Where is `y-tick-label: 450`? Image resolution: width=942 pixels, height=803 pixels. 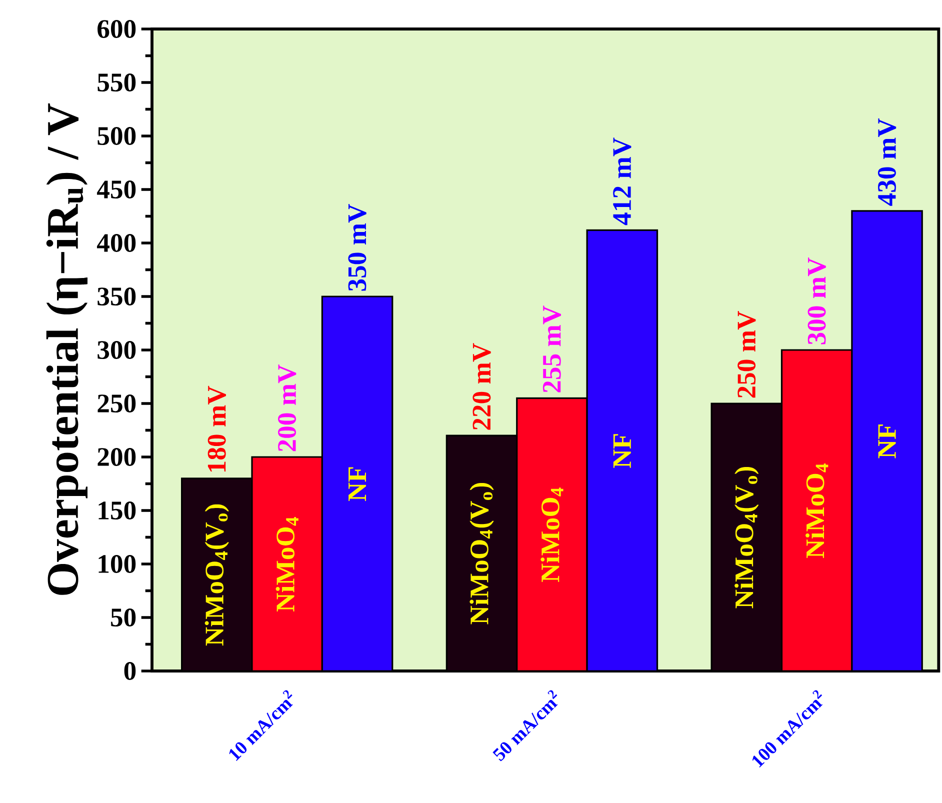 y-tick-label: 450 is located at coordinates (116, 189).